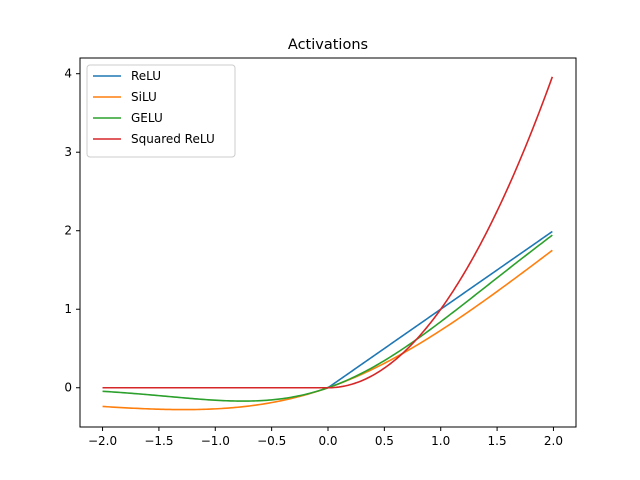  Describe the element at coordinates (102, 441) in the screenshot. I see `x-tick-label: −2.0` at that location.